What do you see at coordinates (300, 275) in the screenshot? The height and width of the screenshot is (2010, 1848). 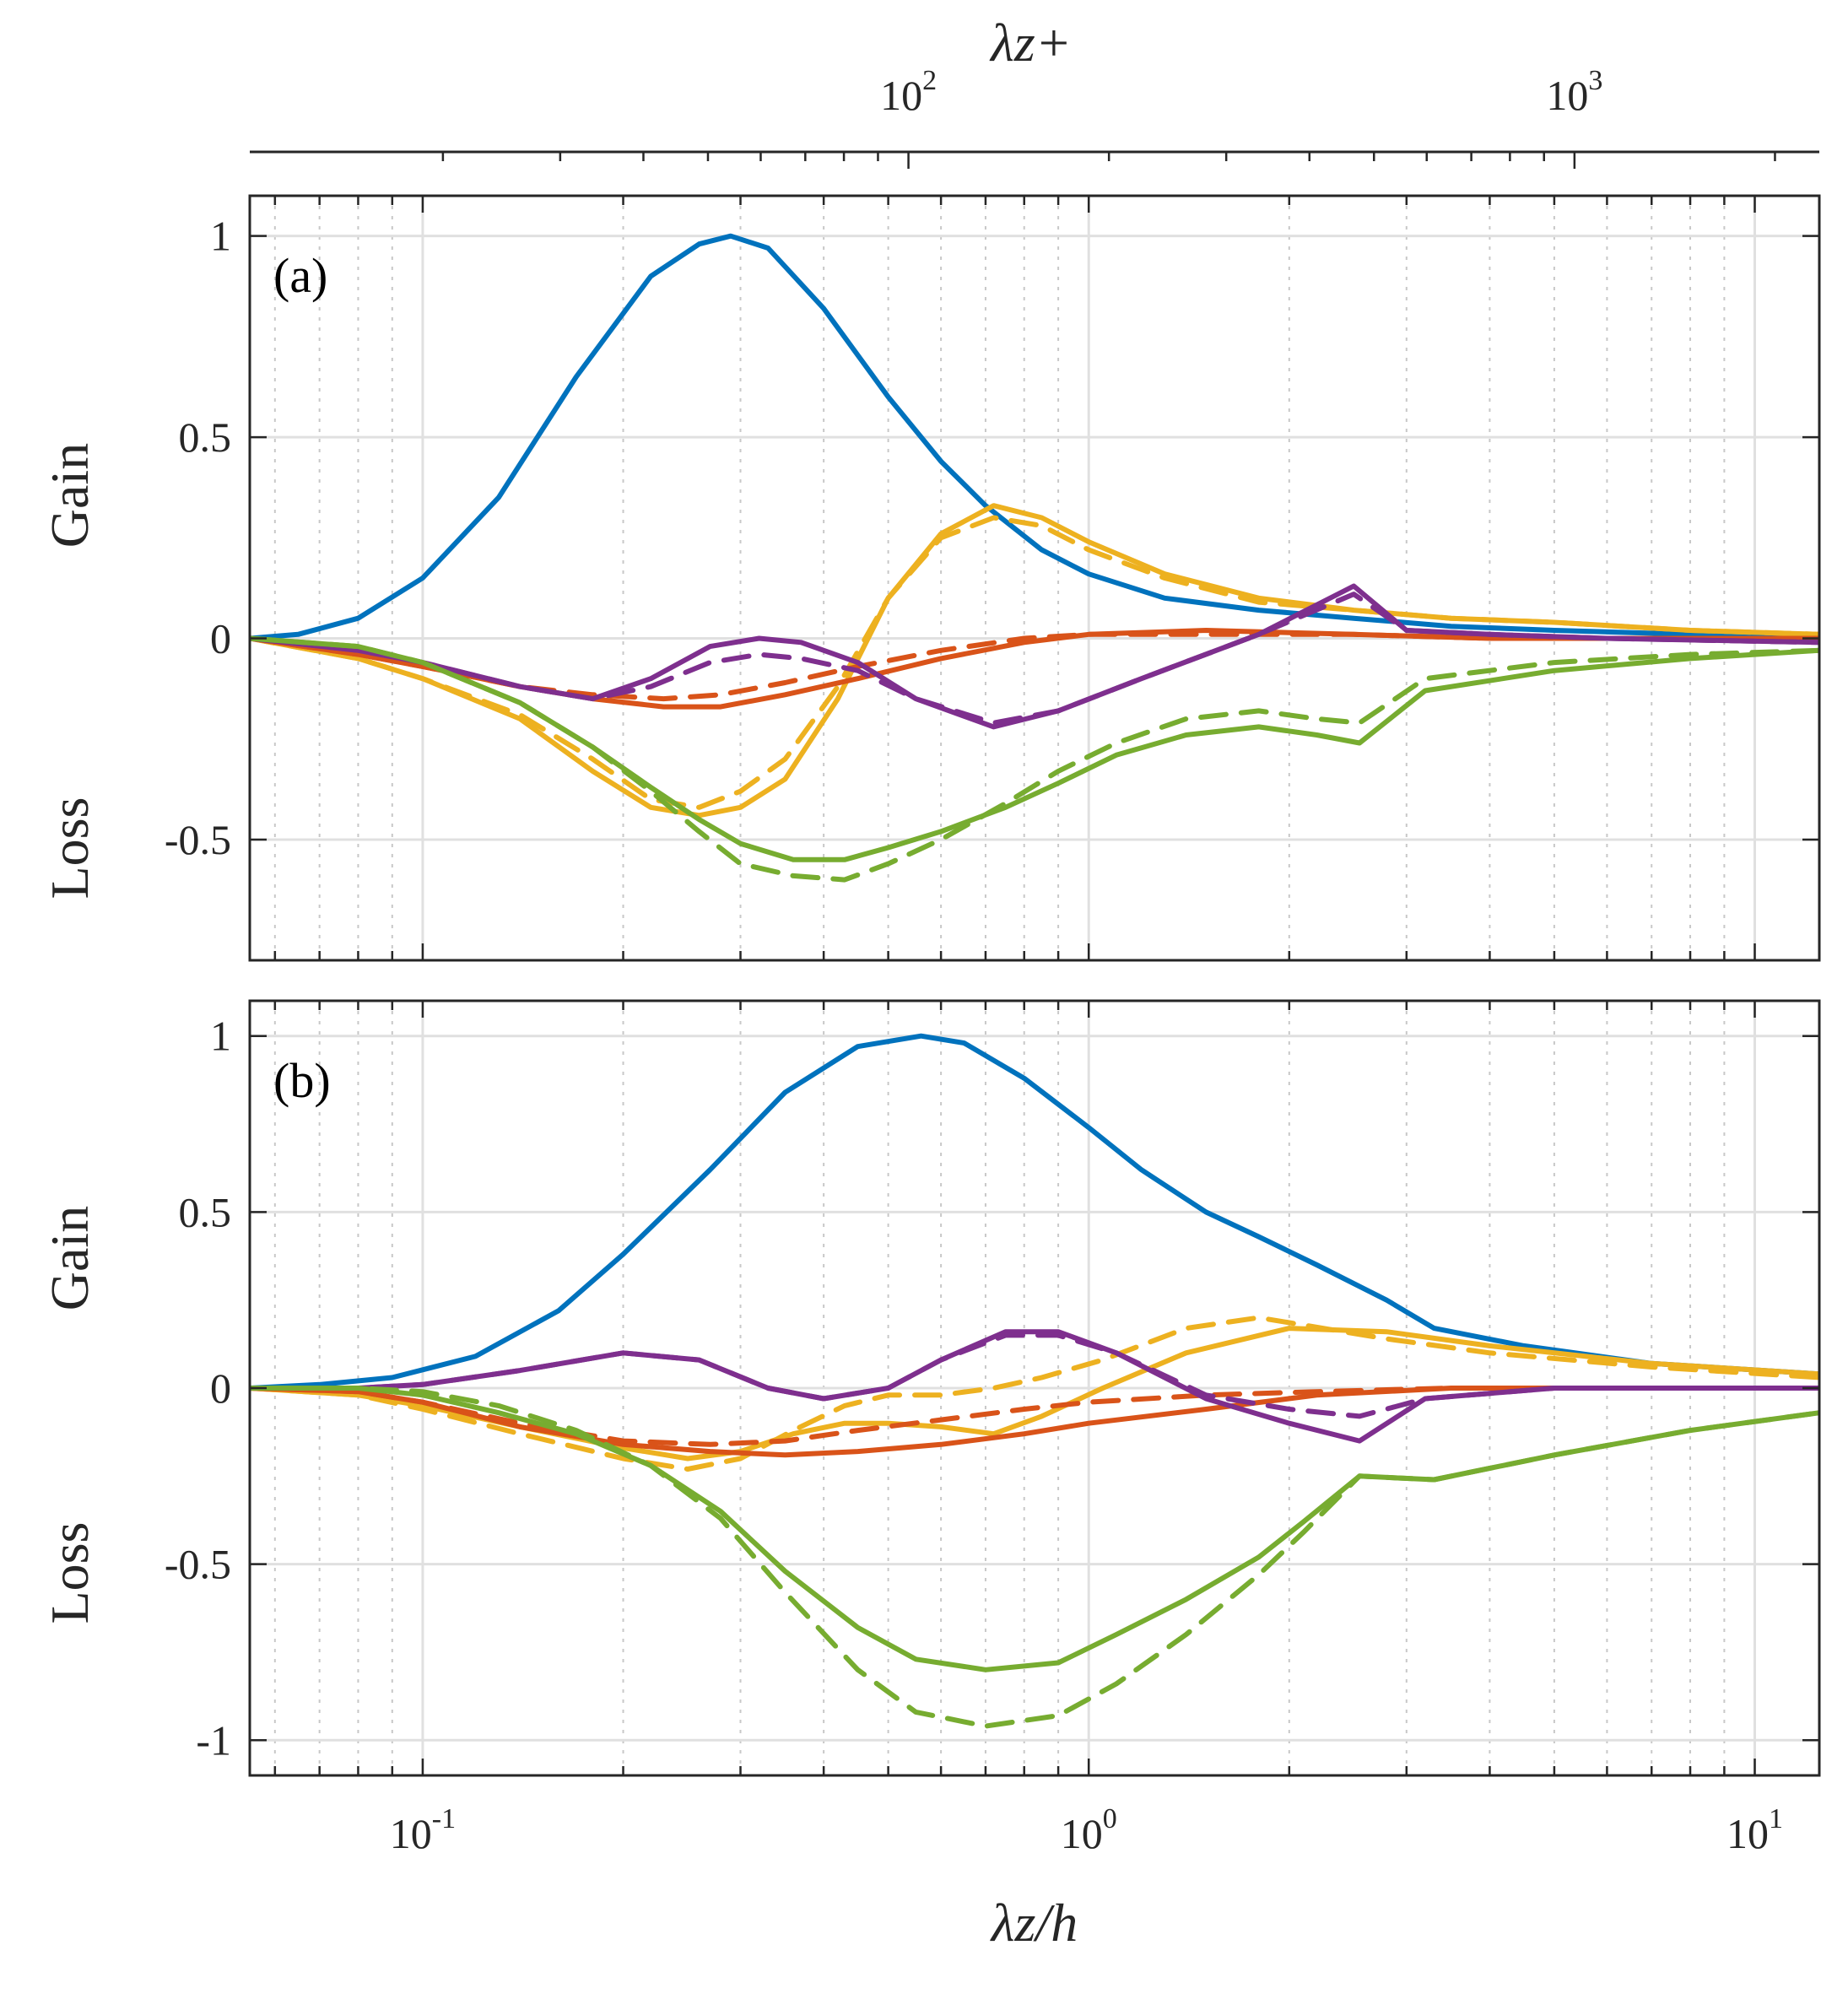 I see `panel-label: (a)` at bounding box center [300, 275].